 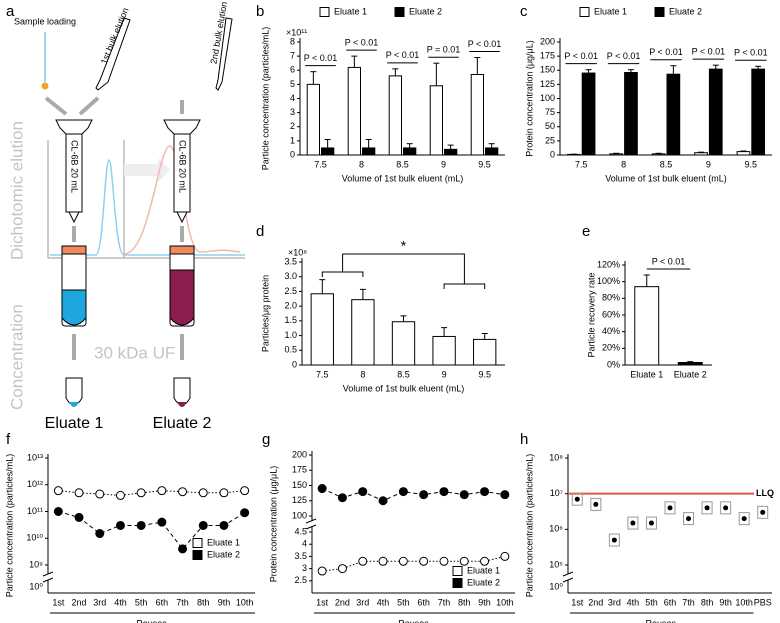 What do you see at coordinates (403, 374) in the screenshot?
I see `x-tick-label: 8.5` at bounding box center [403, 374].